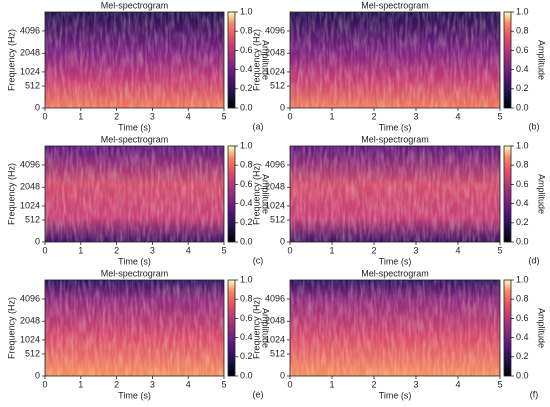 The height and width of the screenshot is (407, 550). I want to click on panel-label: (f), so click(534, 394).